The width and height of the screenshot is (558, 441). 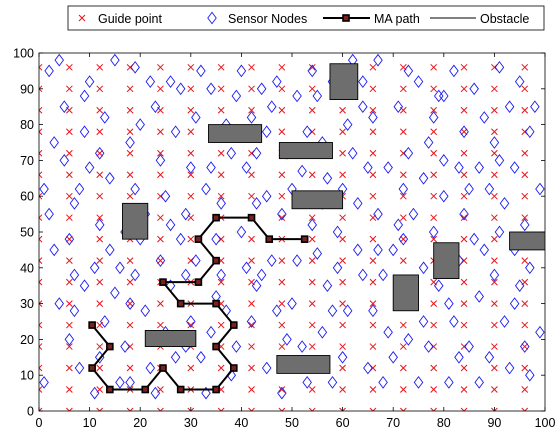 I want to click on legend-marker-sensor-nodes, so click(x=212, y=18).